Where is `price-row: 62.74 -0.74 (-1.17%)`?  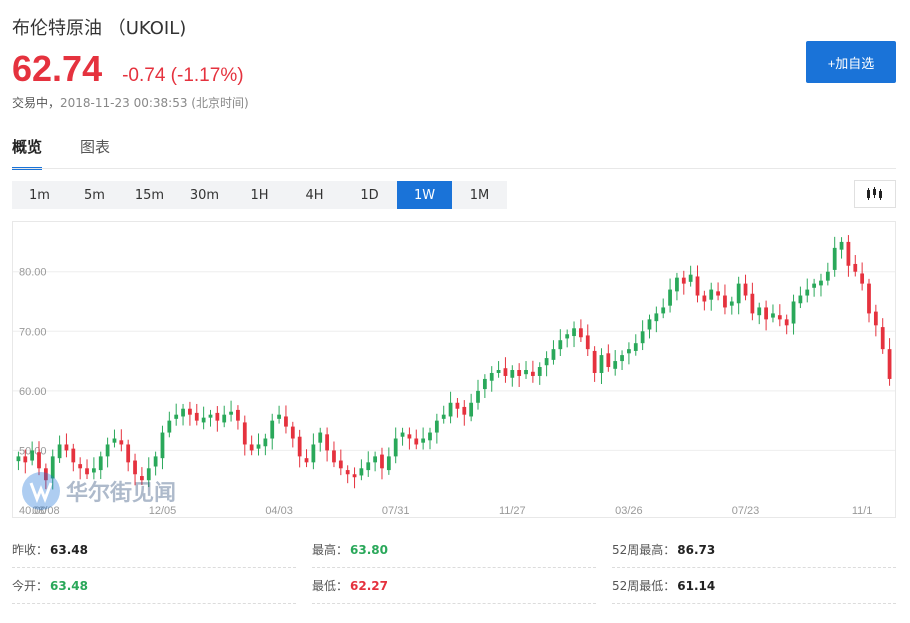
price-row: 62.74 -0.74 (-1.17%) is located at coordinates (128, 69).